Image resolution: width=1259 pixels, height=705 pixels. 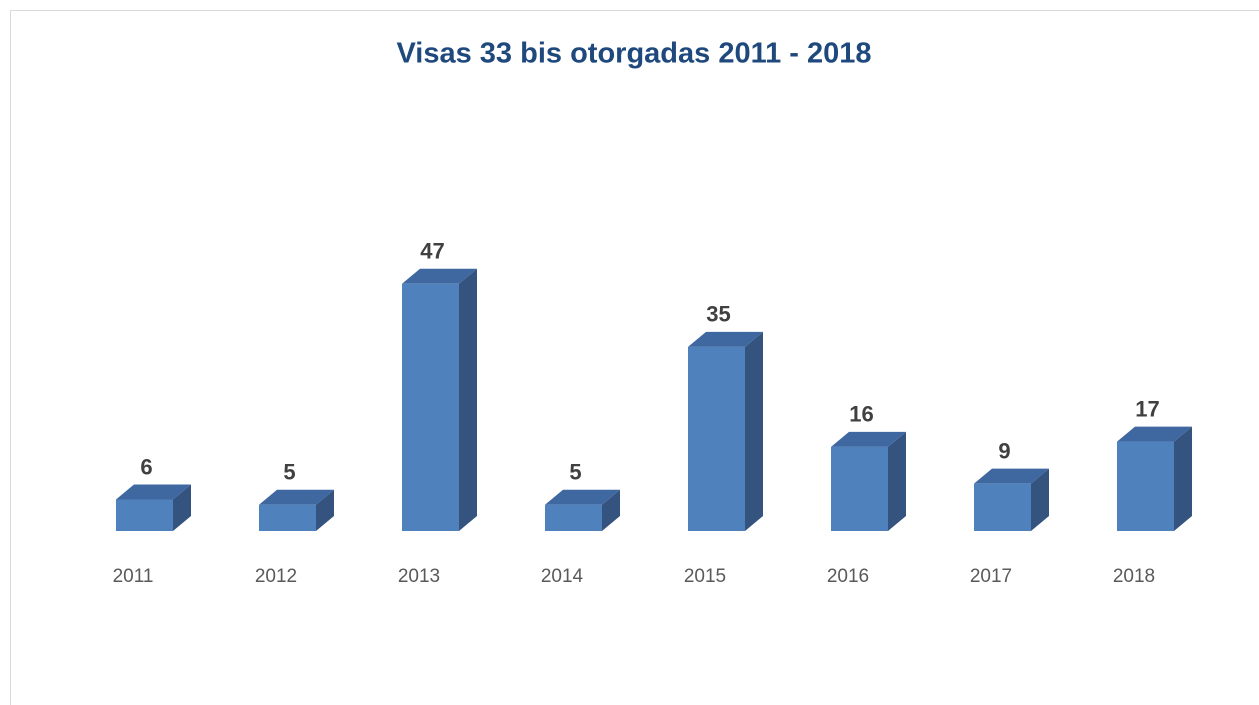 I want to click on x-tick-label: 2013, so click(x=419, y=576).